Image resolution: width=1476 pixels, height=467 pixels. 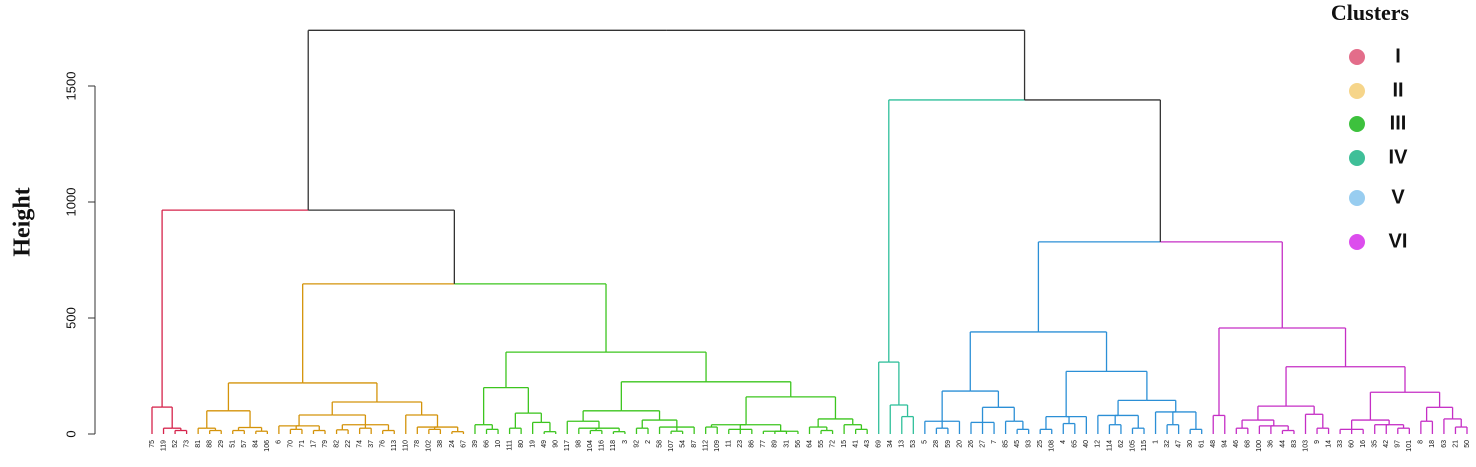 What do you see at coordinates (70, 433) in the screenshot?
I see `y-tick-label: 0` at bounding box center [70, 433].